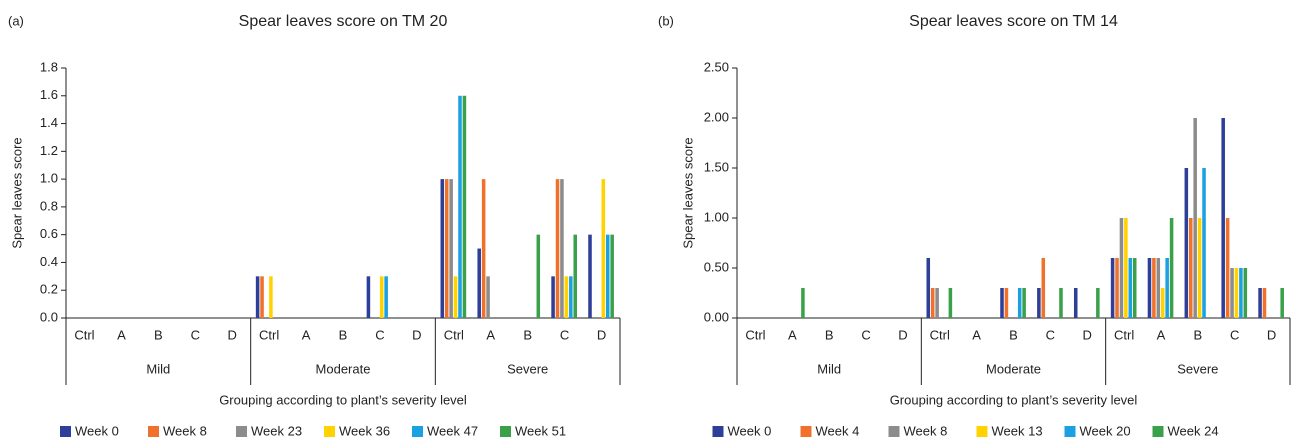 The width and height of the screenshot is (1295, 441). What do you see at coordinates (49, 316) in the screenshot?
I see `y-tick-label: 0.0` at bounding box center [49, 316].